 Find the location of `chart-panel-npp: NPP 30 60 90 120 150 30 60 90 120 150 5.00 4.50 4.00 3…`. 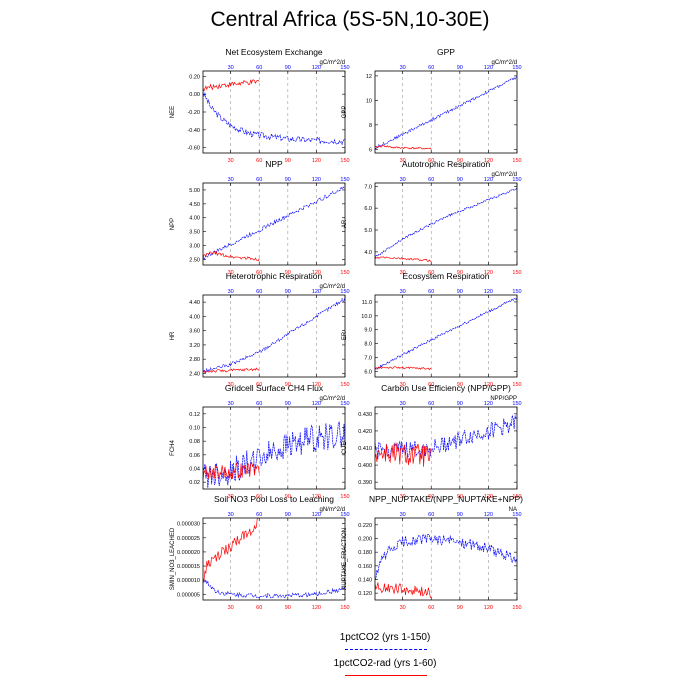

chart-panel-npp: NPP 30 60 90 120 150 30 60 90 120 150 5.00 4.50 4.00 3… is located at coordinates (260, 217).